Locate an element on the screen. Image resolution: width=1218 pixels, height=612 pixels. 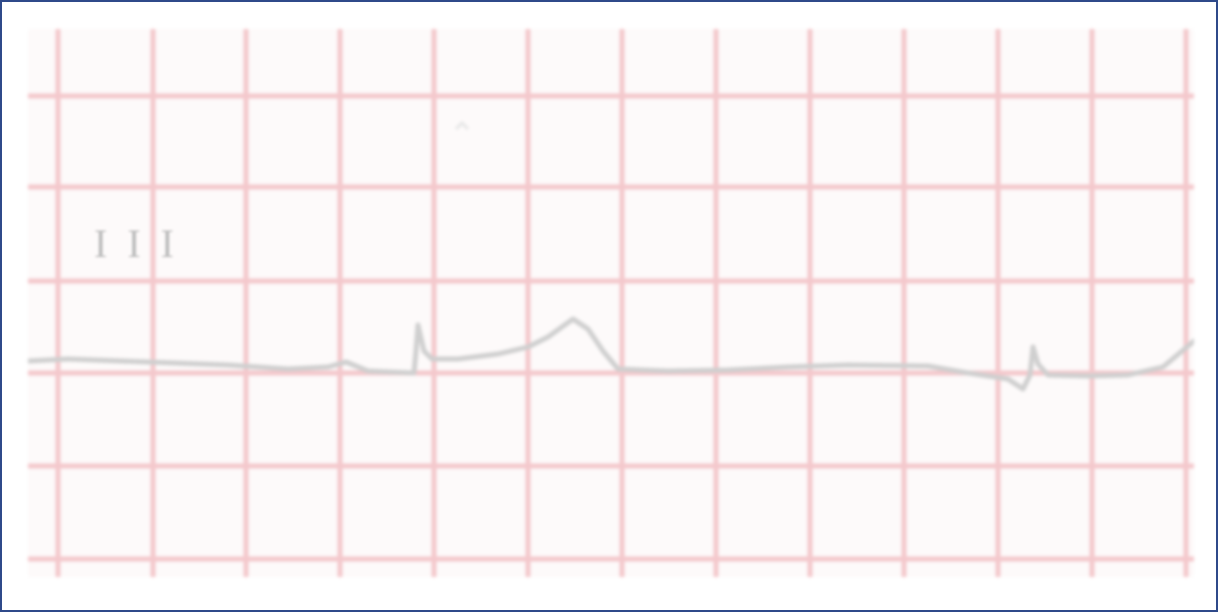
lead-label: III is located at coordinates (144, 243).